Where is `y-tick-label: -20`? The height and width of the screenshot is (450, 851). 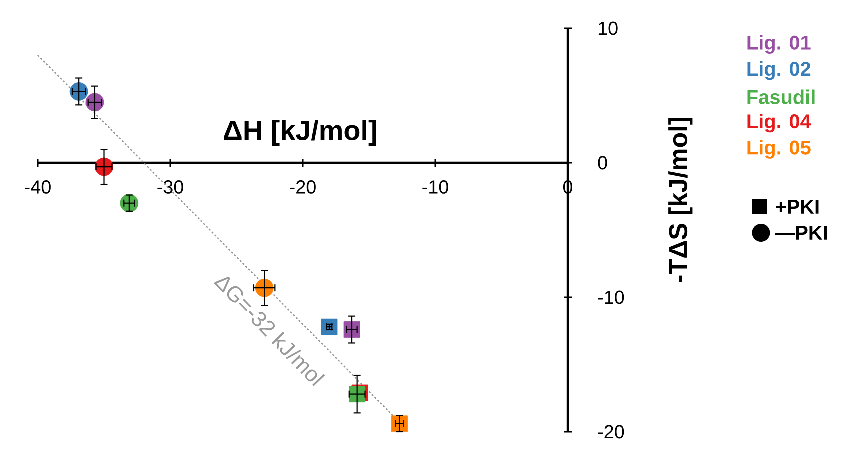
y-tick-label: -20 is located at coordinates (611, 432).